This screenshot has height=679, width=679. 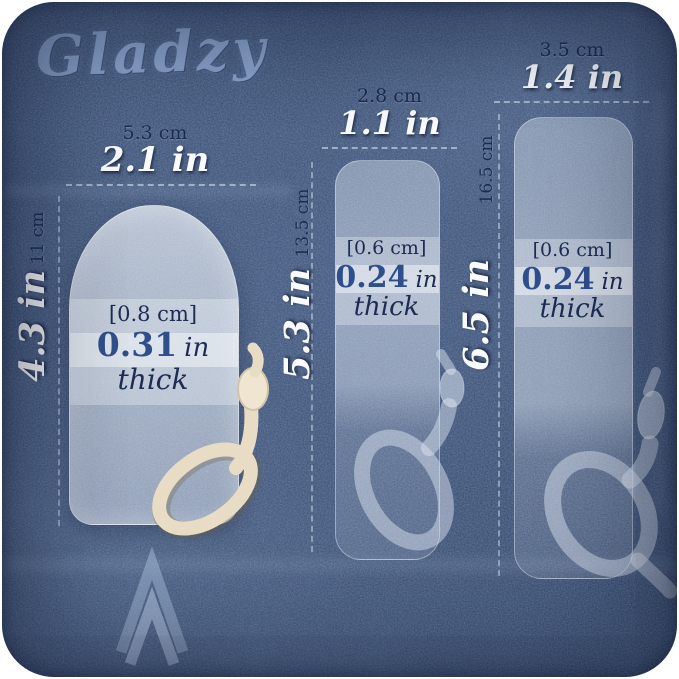 What do you see at coordinates (572, 250) in the screenshot?
I see `item3-thickness-cm-label: [0.6 cm]` at bounding box center [572, 250].